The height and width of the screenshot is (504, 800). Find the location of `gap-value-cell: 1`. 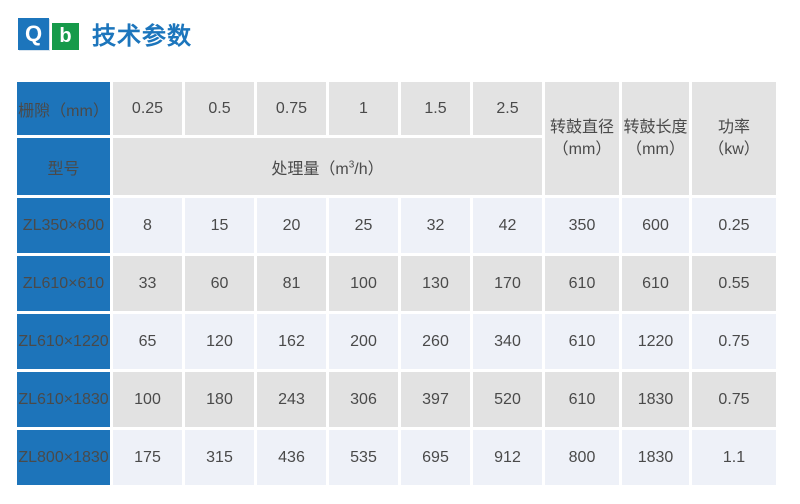

gap-value-cell: 1 is located at coordinates (363, 108).